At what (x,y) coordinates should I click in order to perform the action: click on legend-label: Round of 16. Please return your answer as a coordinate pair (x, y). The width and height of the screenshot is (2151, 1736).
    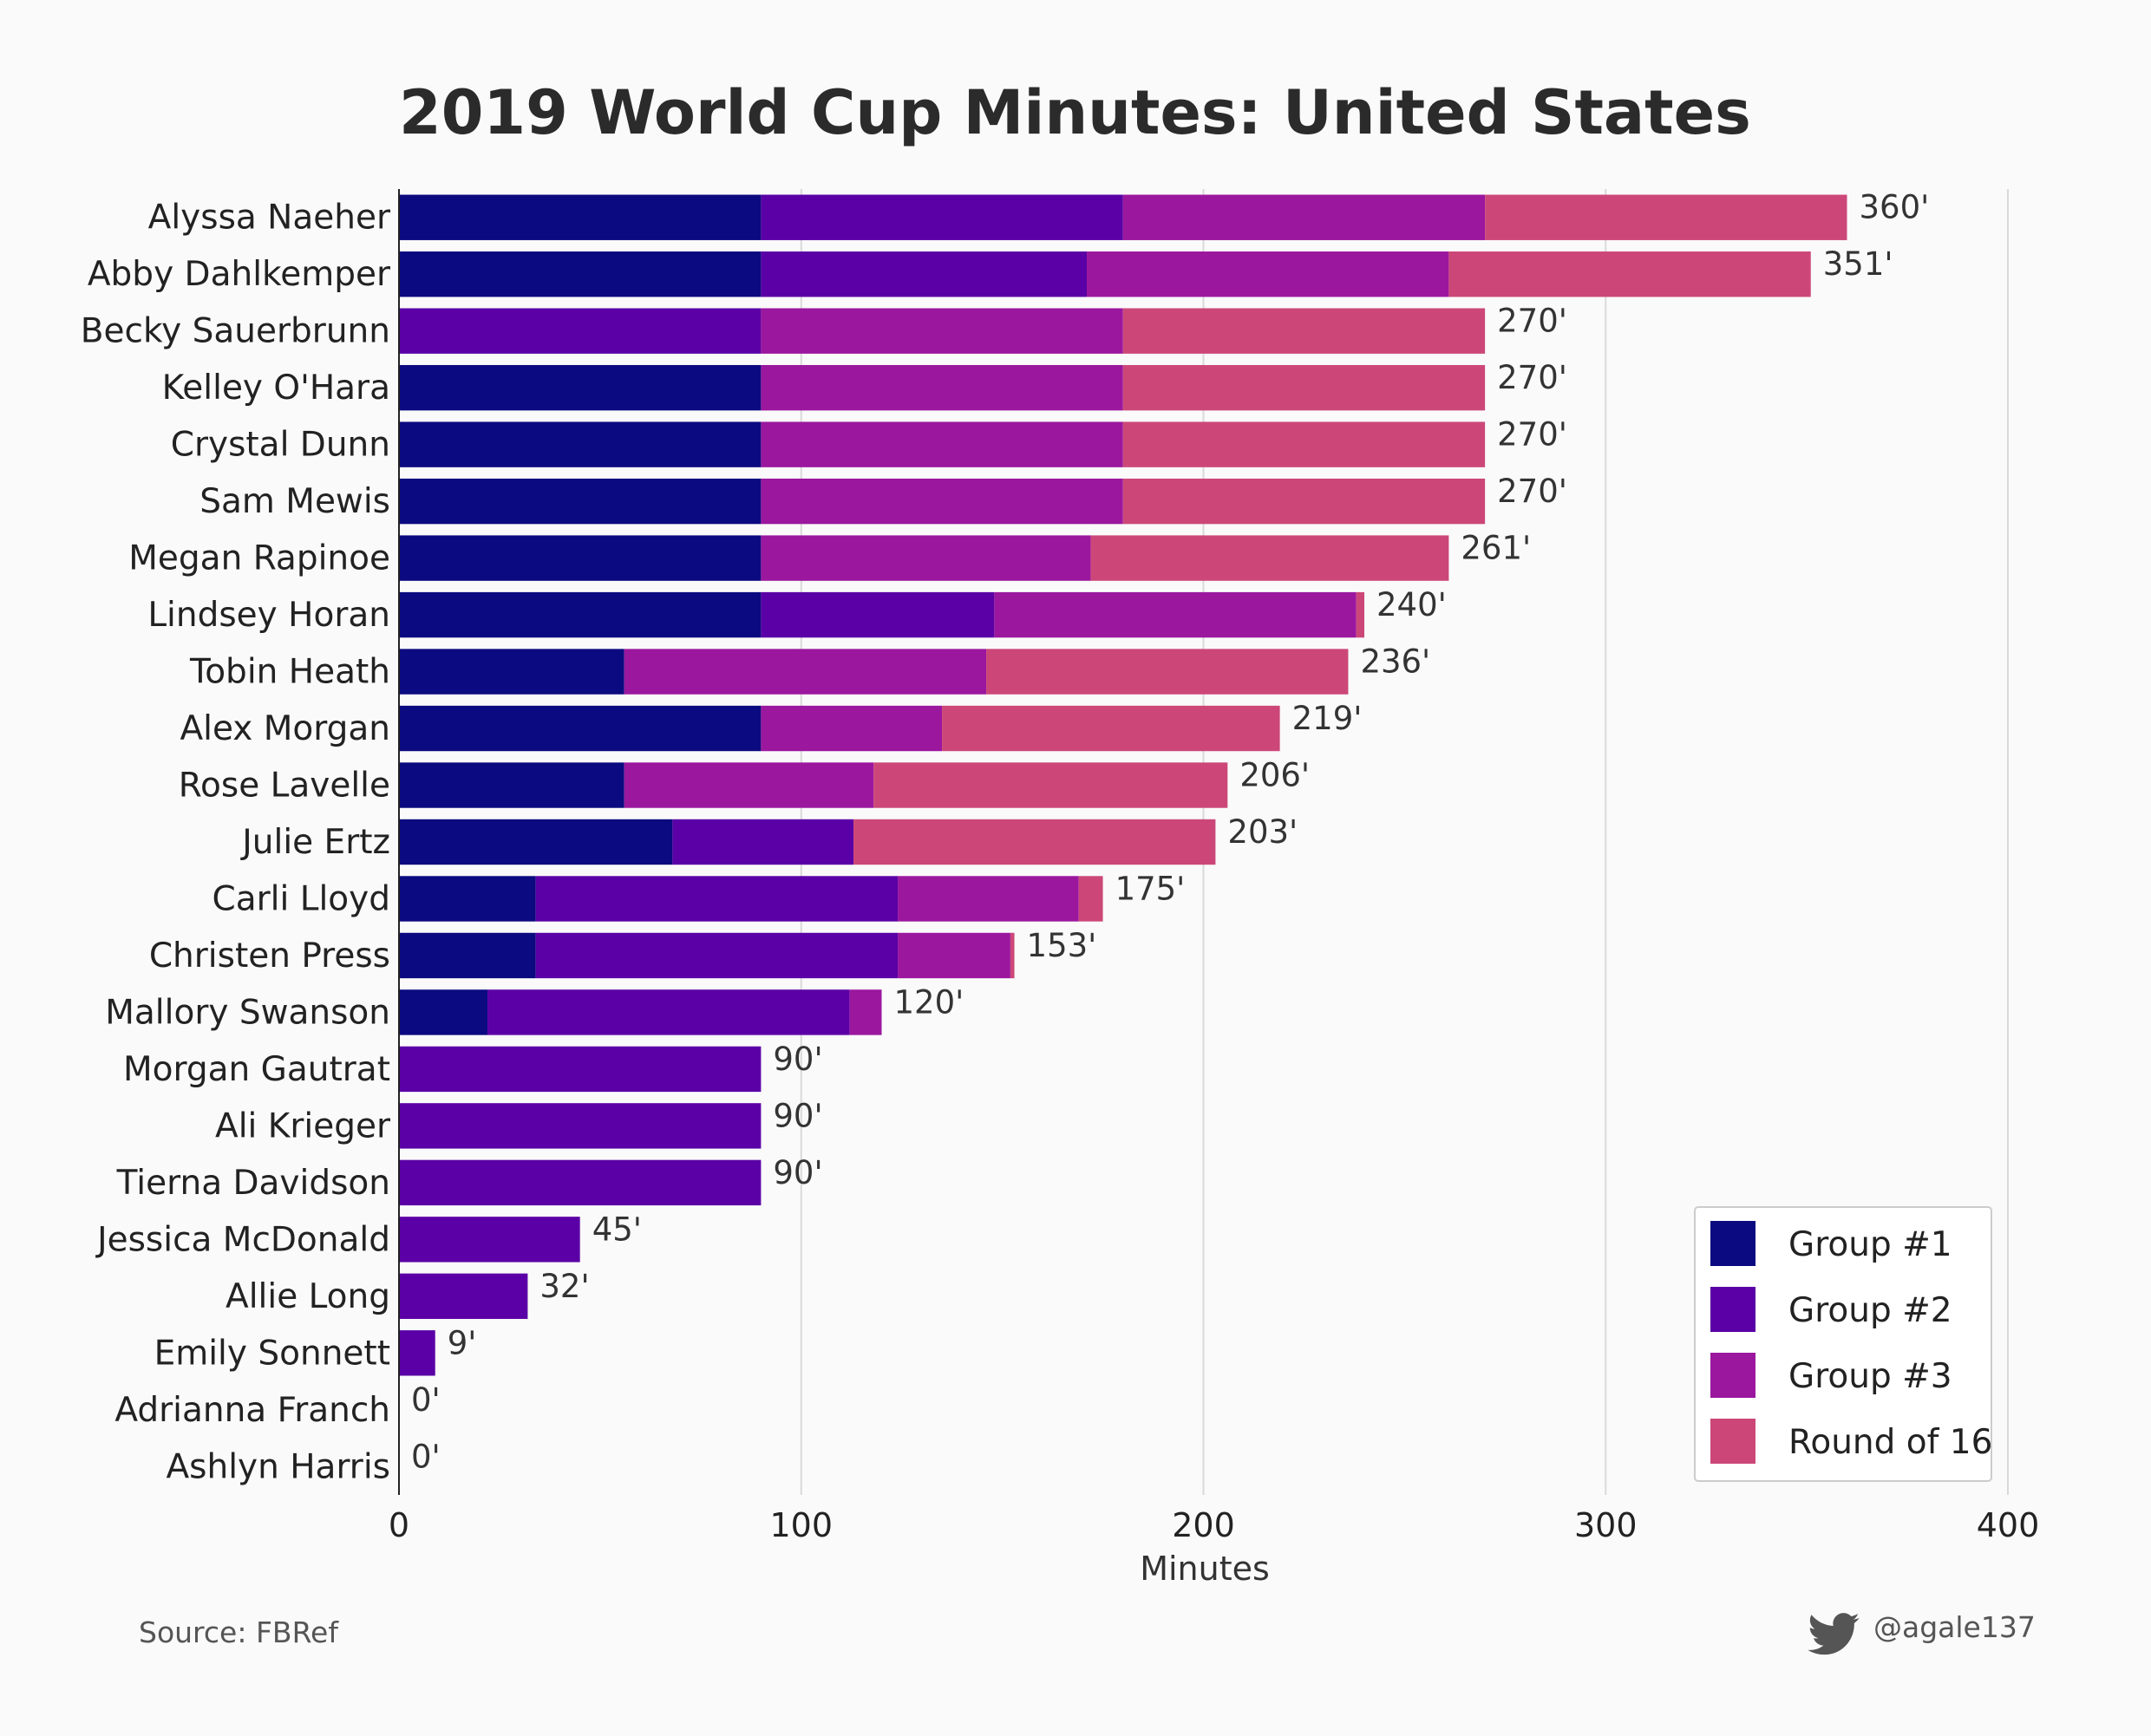
    Looking at the image, I should click on (1890, 1442).